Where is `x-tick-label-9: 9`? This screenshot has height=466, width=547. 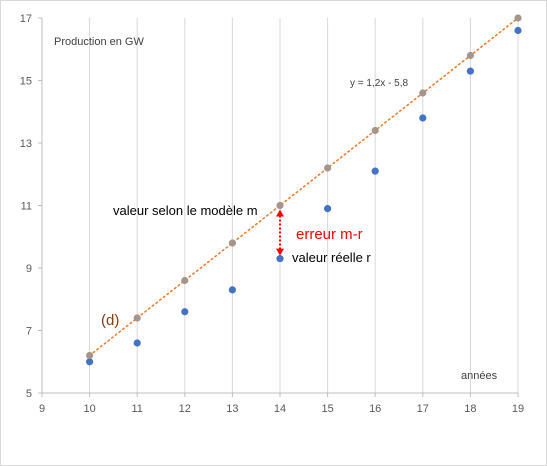 x-tick-label-9: 9 is located at coordinates (42, 409).